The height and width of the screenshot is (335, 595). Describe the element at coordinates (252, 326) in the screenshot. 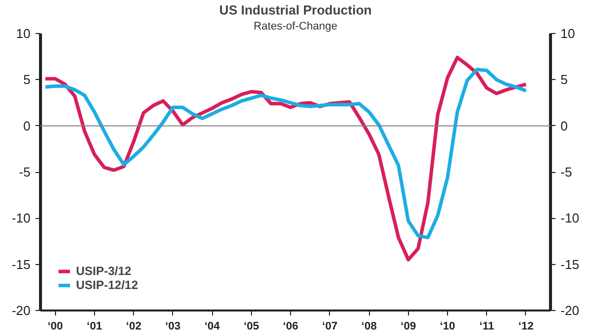

I see `x-tick-label: ‘05` at that location.